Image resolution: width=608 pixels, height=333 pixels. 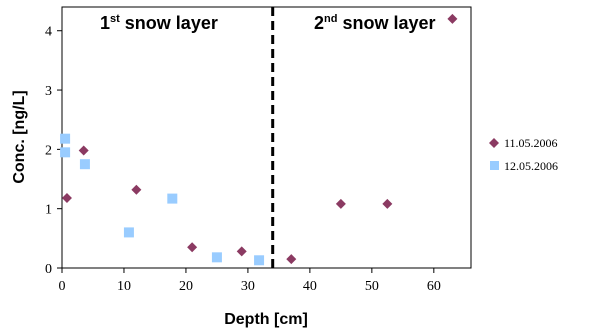 I want to click on legend-label-series-1: 11.05.2006, so click(x=531, y=143).